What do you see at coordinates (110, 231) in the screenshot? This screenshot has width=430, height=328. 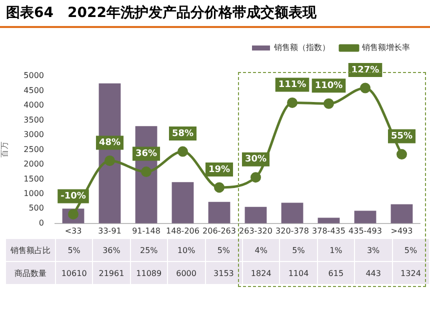 I see `x-tick-label: 33-91` at bounding box center [110, 231].